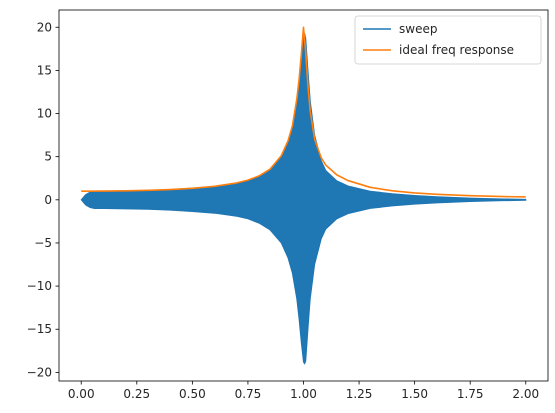 The width and height of the screenshot is (555, 413). What do you see at coordinates (44, 114) in the screenshot?
I see `y-tick-label: 10` at bounding box center [44, 114].